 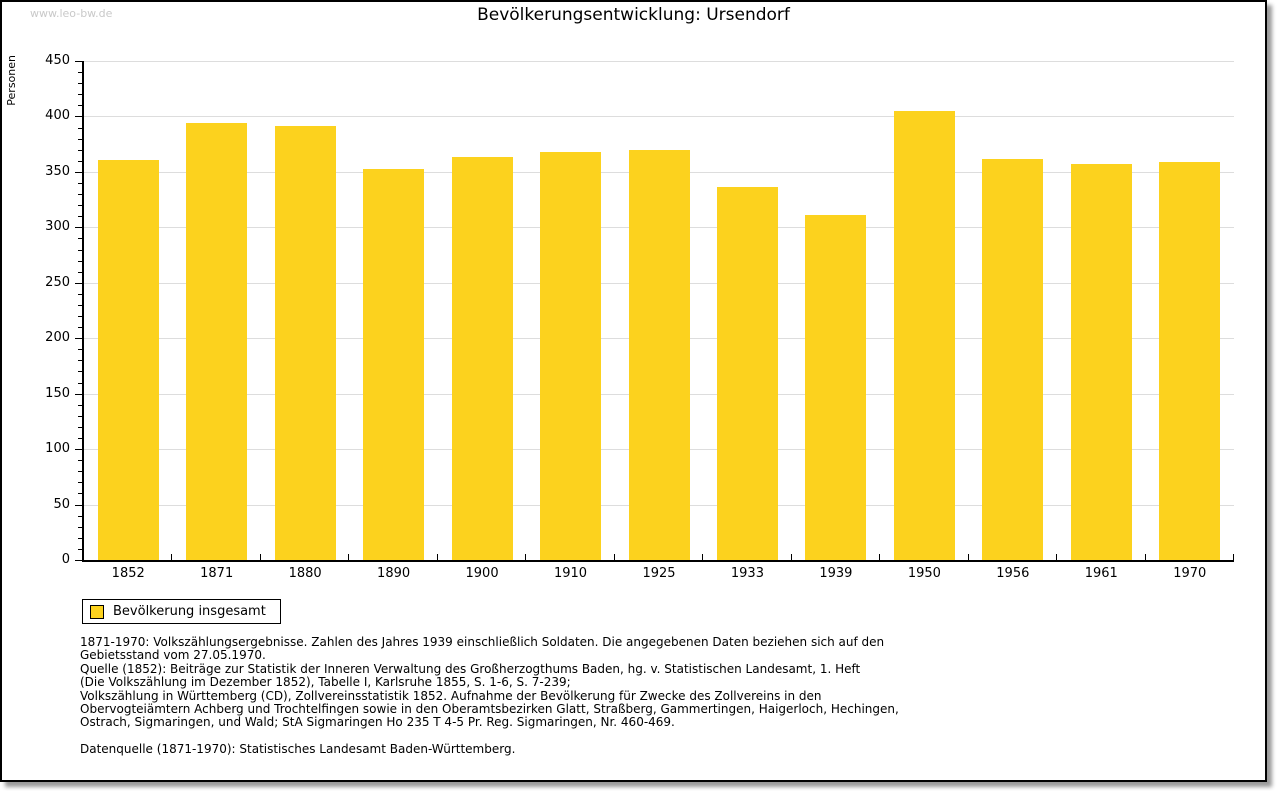 What do you see at coordinates (1190, 573) in the screenshot?
I see `x-label-1970: 1970` at bounding box center [1190, 573].